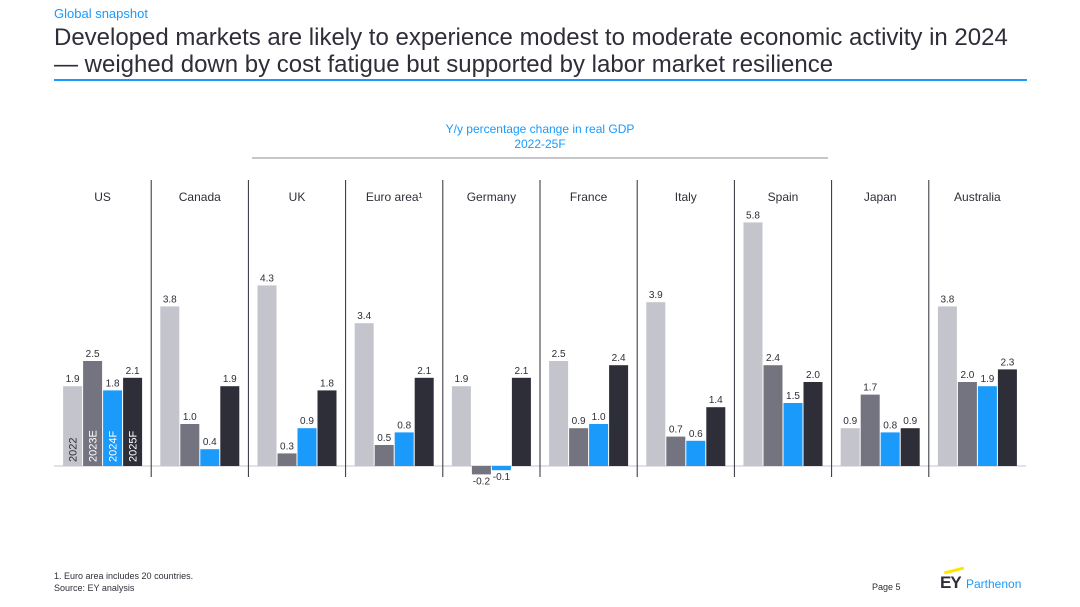 This screenshot has height=607, width=1080. Describe the element at coordinates (502, 477) in the screenshot. I see `data-label: -0.1` at that location.